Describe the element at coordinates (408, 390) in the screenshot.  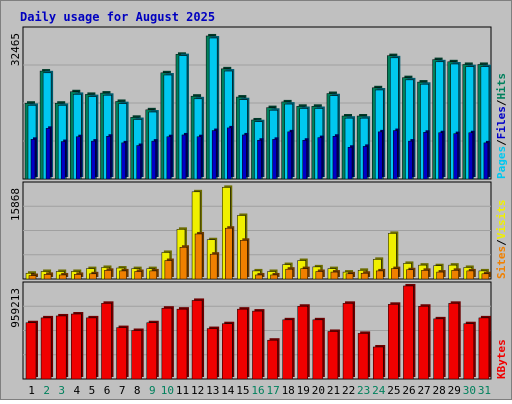
I see `x-tick-label: 26` at that location.